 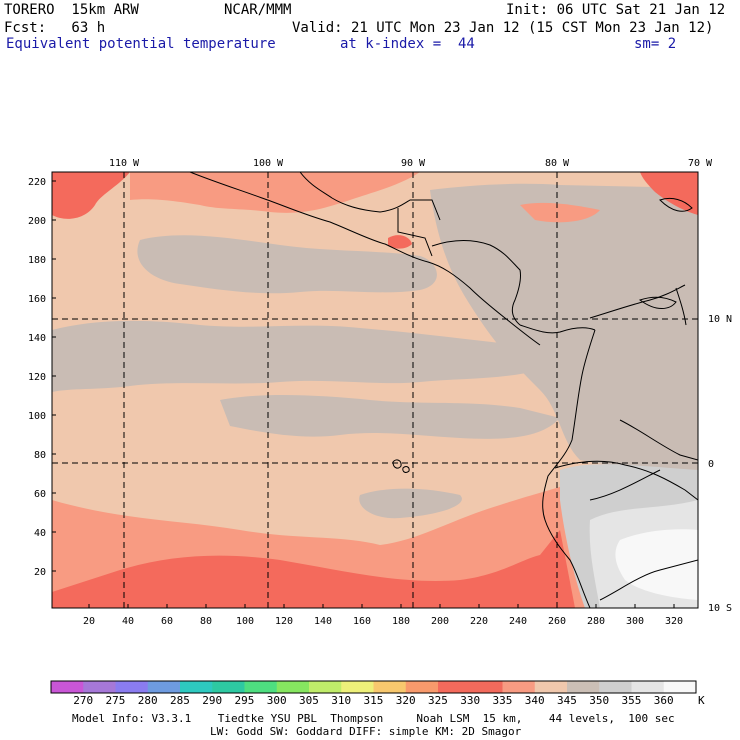 What do you see at coordinates (40, 494) in the screenshot?
I see `y-tick: 60` at bounding box center [40, 494].